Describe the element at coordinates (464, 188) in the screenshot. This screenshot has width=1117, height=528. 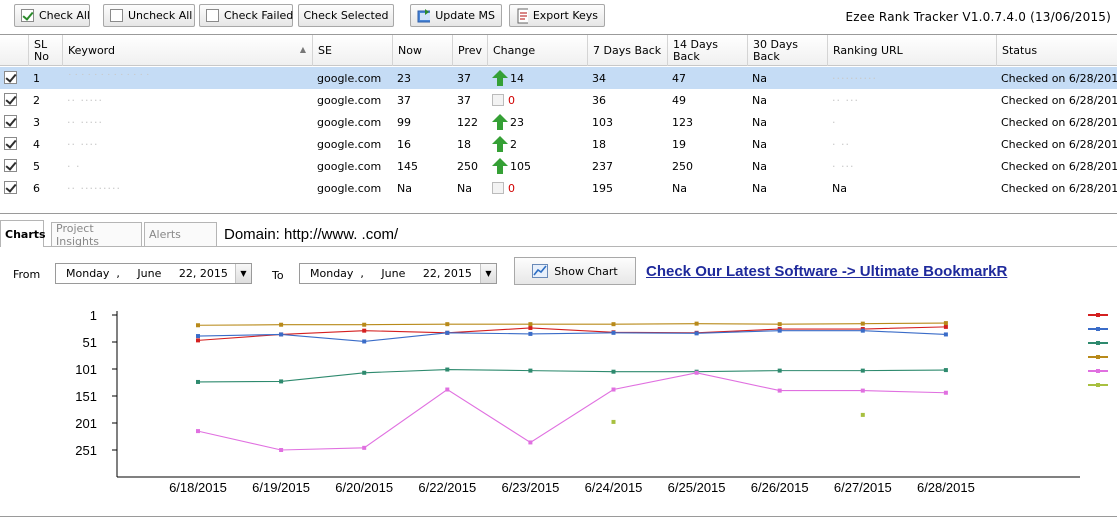
I see `prev-value: Na` at that location.